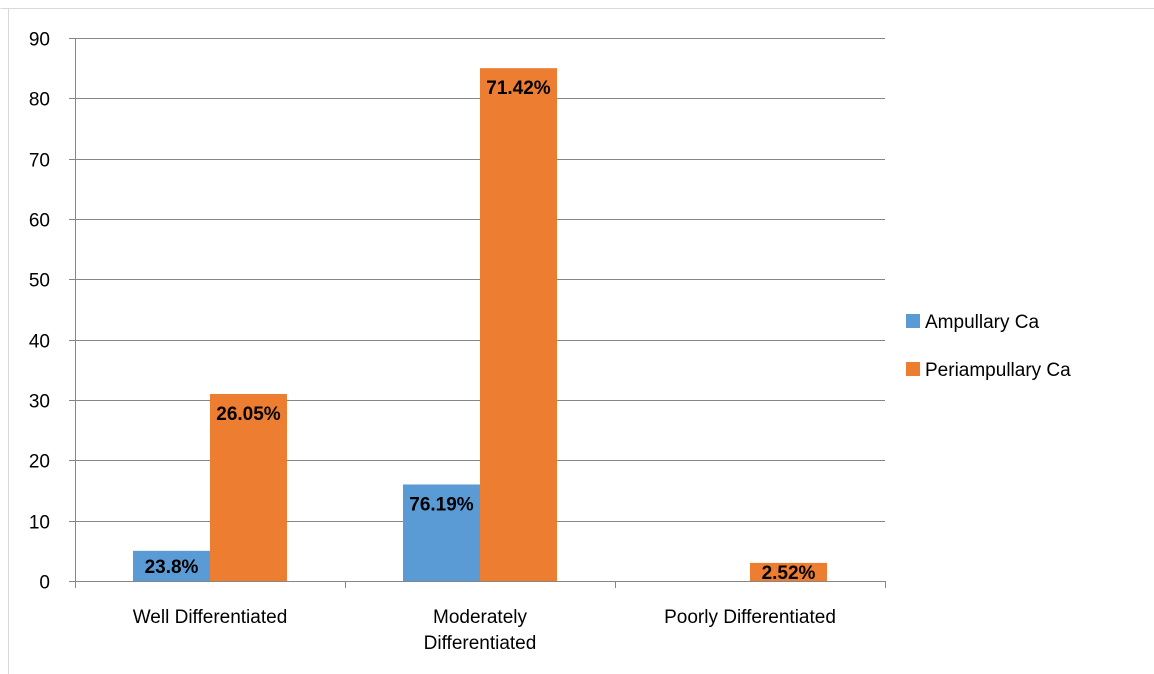  What do you see at coordinates (39, 281) in the screenshot?
I see `y-tick-label: 50` at bounding box center [39, 281].